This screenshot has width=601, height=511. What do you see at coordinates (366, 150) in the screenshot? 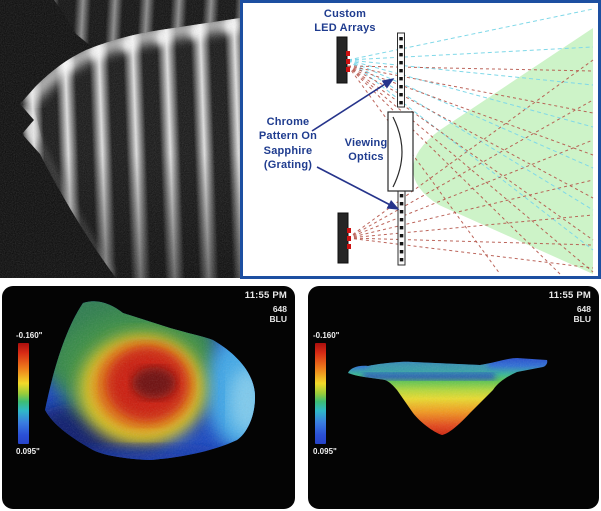
I see `label-viewing-optics: Viewing Optics` at bounding box center [366, 150].